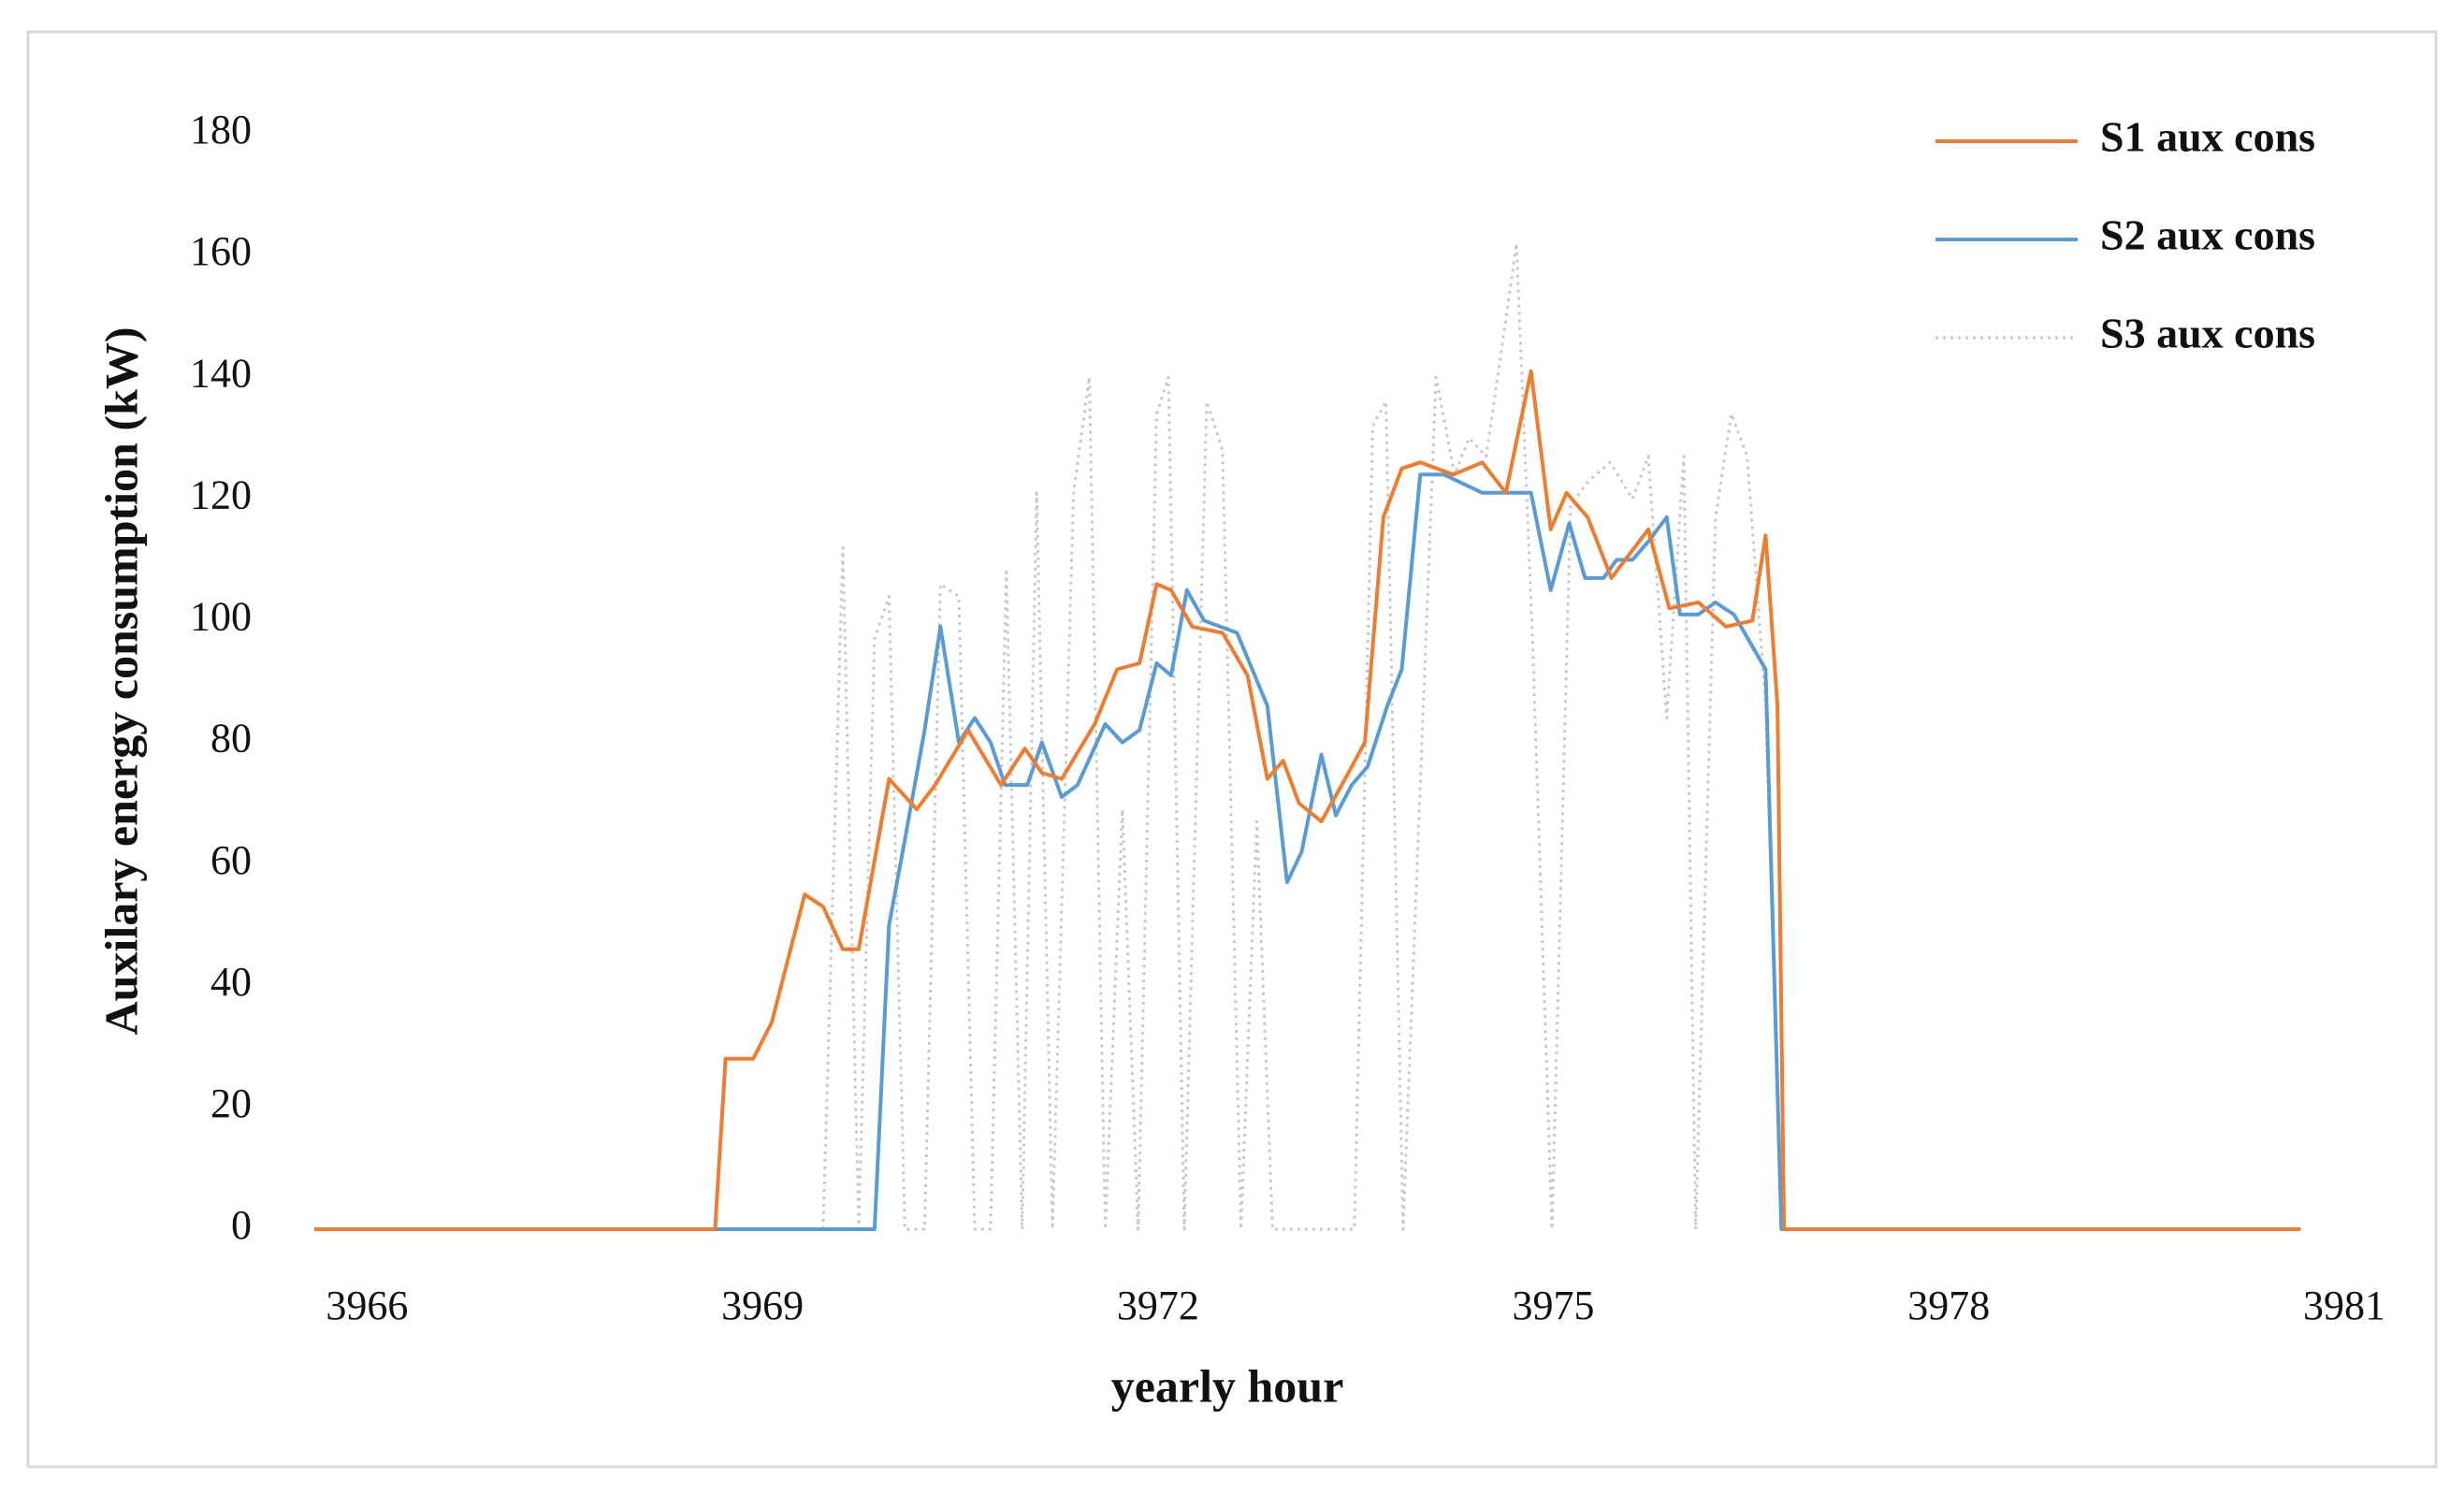  I want to click on legend-label: S2 aux cons, so click(2207, 235).